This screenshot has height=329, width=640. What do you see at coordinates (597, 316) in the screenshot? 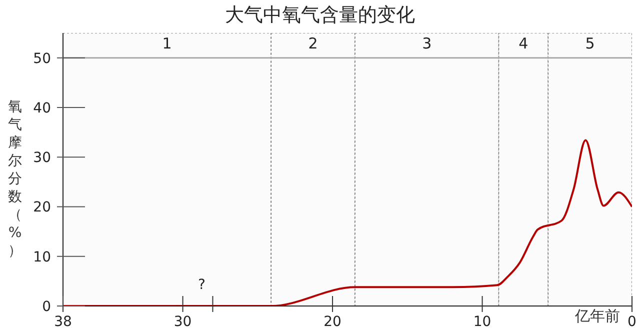
I see `x-axis-title: 亿年前` at bounding box center [597, 316].